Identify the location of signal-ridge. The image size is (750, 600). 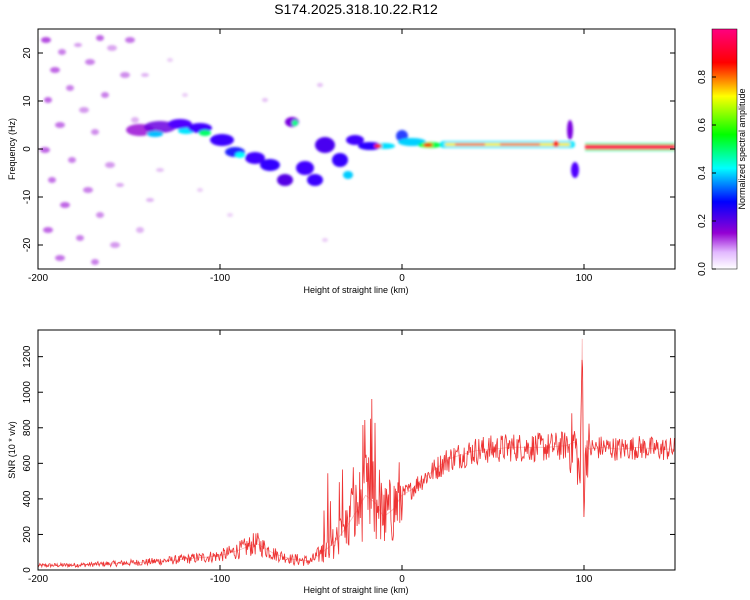
(284, 151).